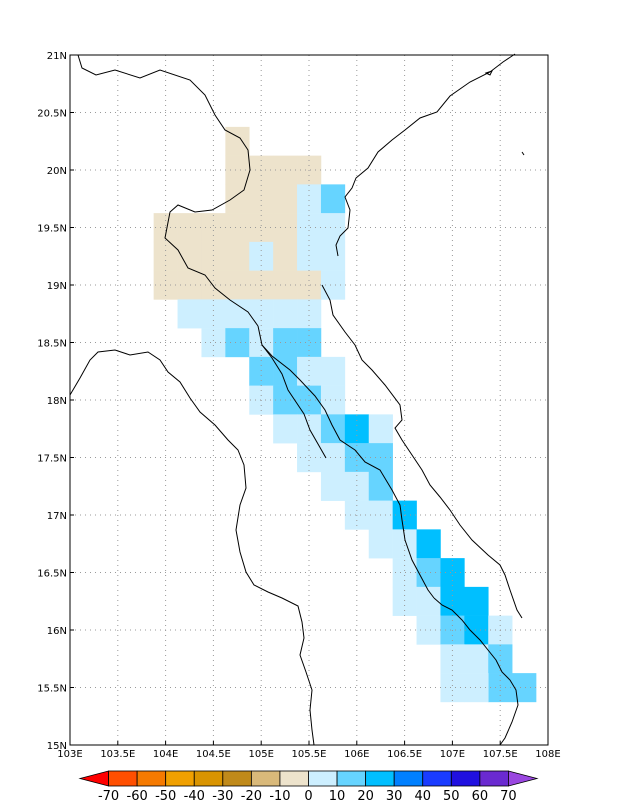 This screenshot has height=800, width=618. Describe the element at coordinates (57, 631) in the screenshot. I see `lat-tick-label: 16N` at that location.